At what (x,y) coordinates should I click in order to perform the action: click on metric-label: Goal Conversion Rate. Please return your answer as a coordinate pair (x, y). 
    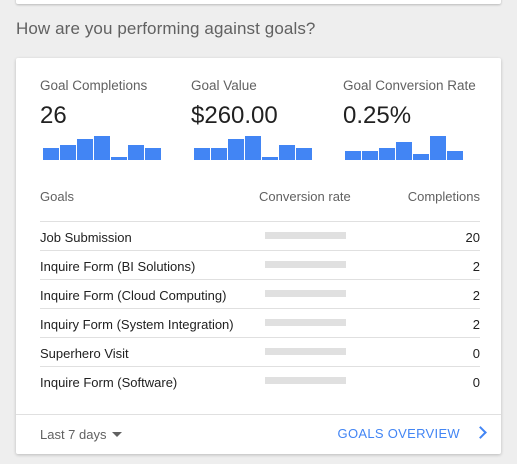
    Looking at the image, I should click on (409, 85).